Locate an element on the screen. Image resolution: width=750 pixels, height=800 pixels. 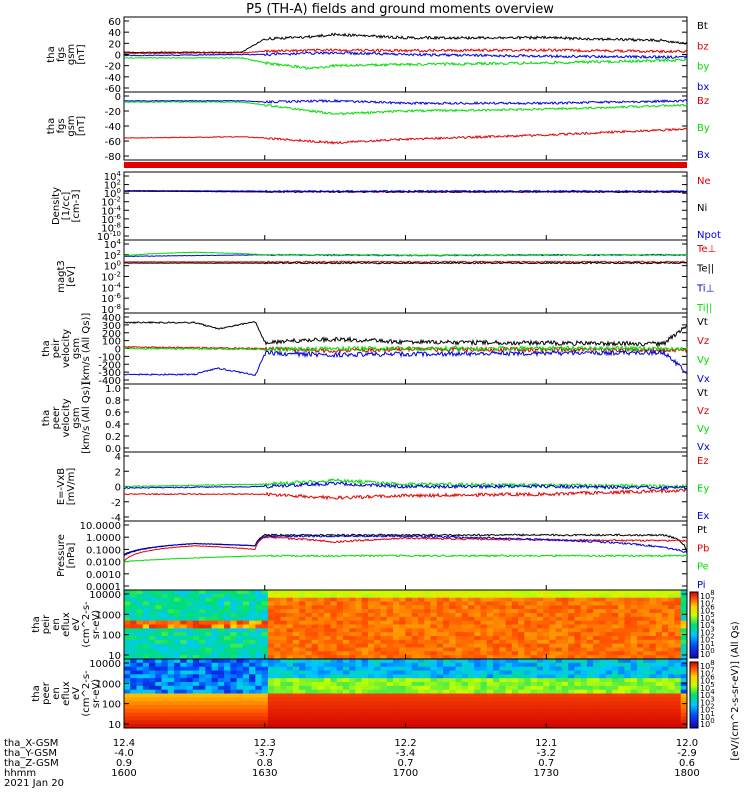
series-line-By is located at coordinates (406, 108).